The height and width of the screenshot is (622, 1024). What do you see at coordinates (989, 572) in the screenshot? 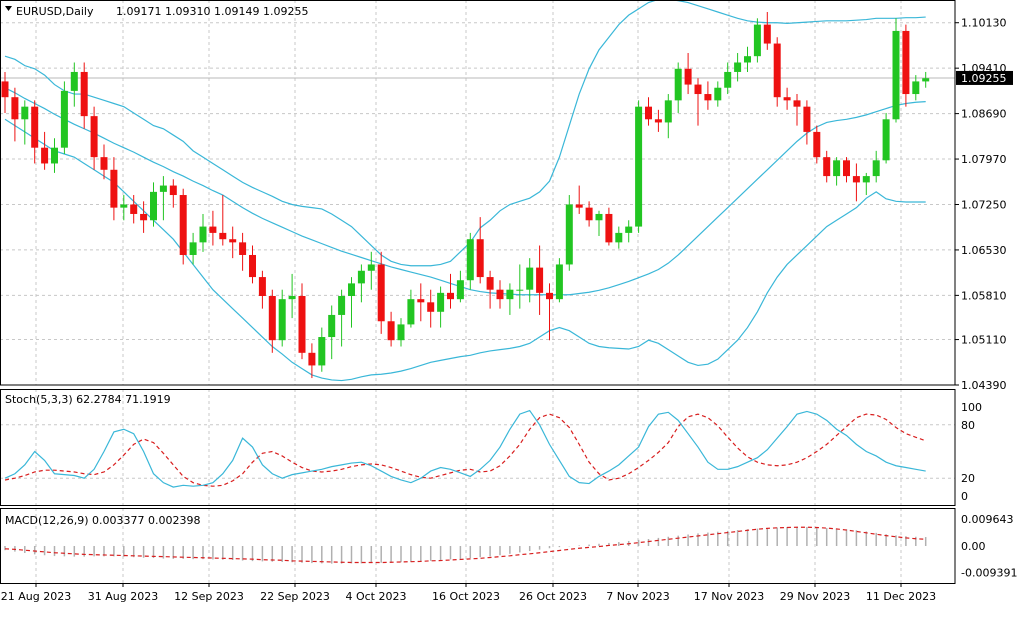
I see `macd-tick-label: -0.009391` at bounding box center [989, 572].